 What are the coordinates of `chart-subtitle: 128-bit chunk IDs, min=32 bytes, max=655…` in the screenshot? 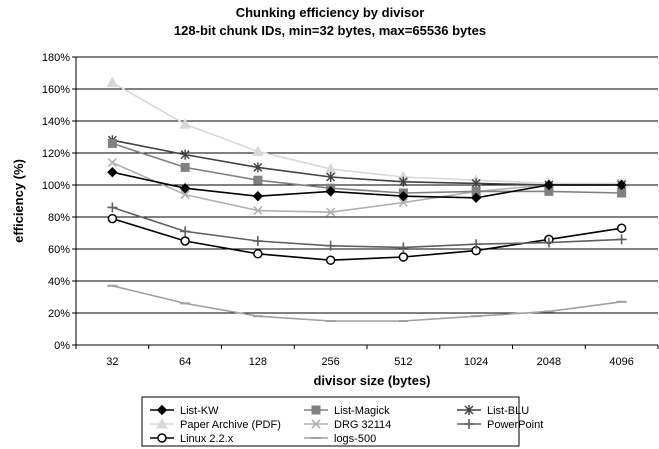 It's located at (330, 30).